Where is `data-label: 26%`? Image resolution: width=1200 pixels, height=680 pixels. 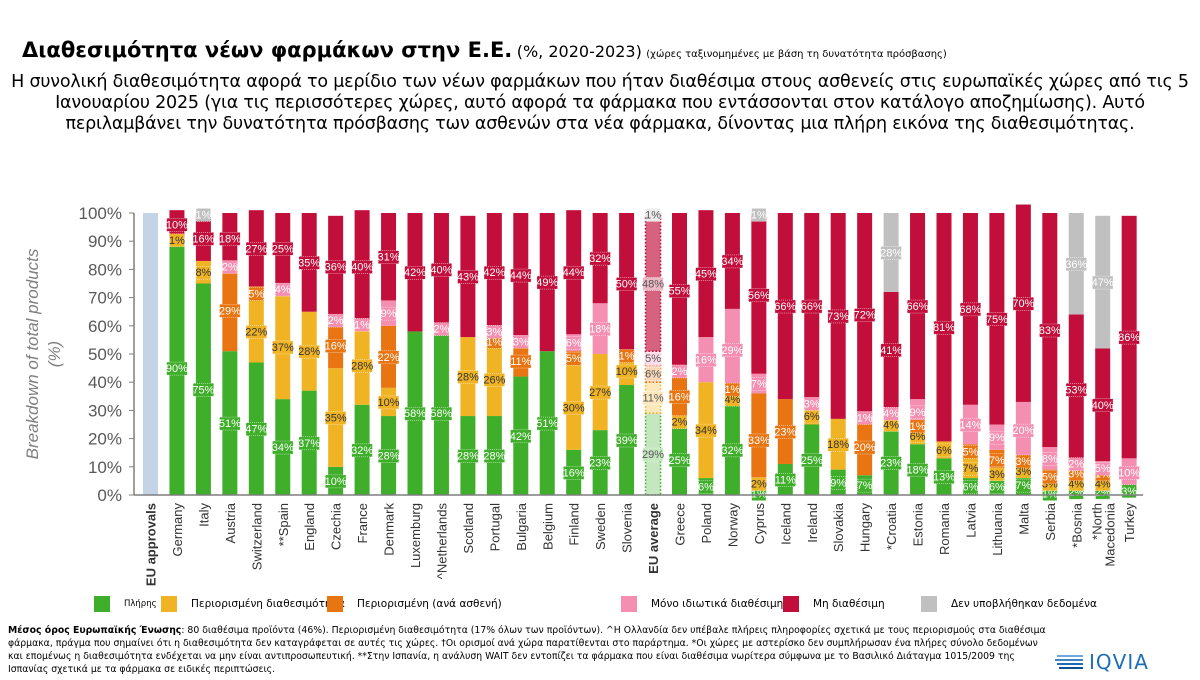
data-label: 26% is located at coordinates (494, 380).